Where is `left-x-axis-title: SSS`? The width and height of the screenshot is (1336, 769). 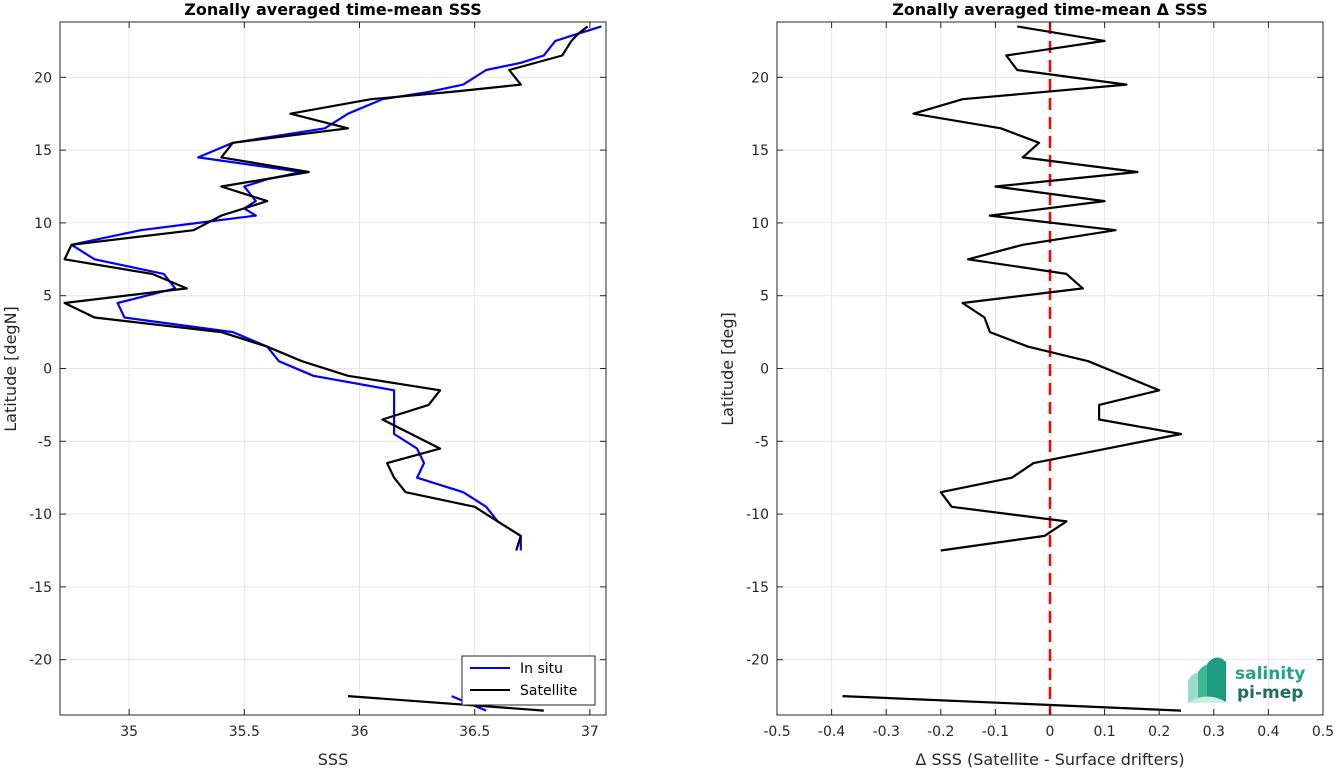
left-x-axis-title: SSS is located at coordinates (333, 759).